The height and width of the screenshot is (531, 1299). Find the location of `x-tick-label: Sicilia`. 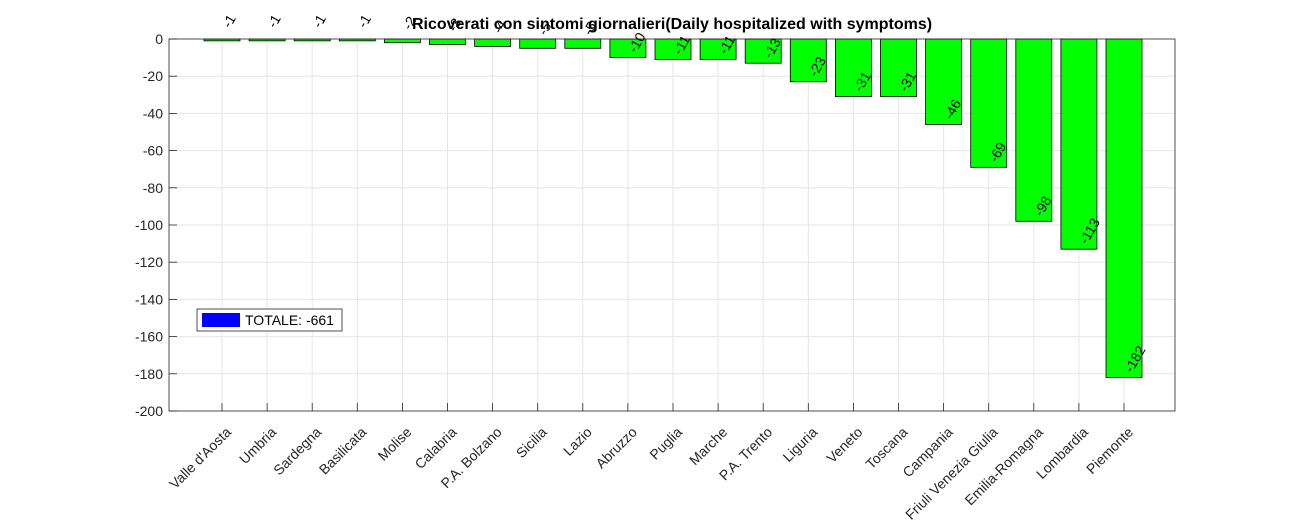

x-tick-label: Sicilia is located at coordinates (531, 442).